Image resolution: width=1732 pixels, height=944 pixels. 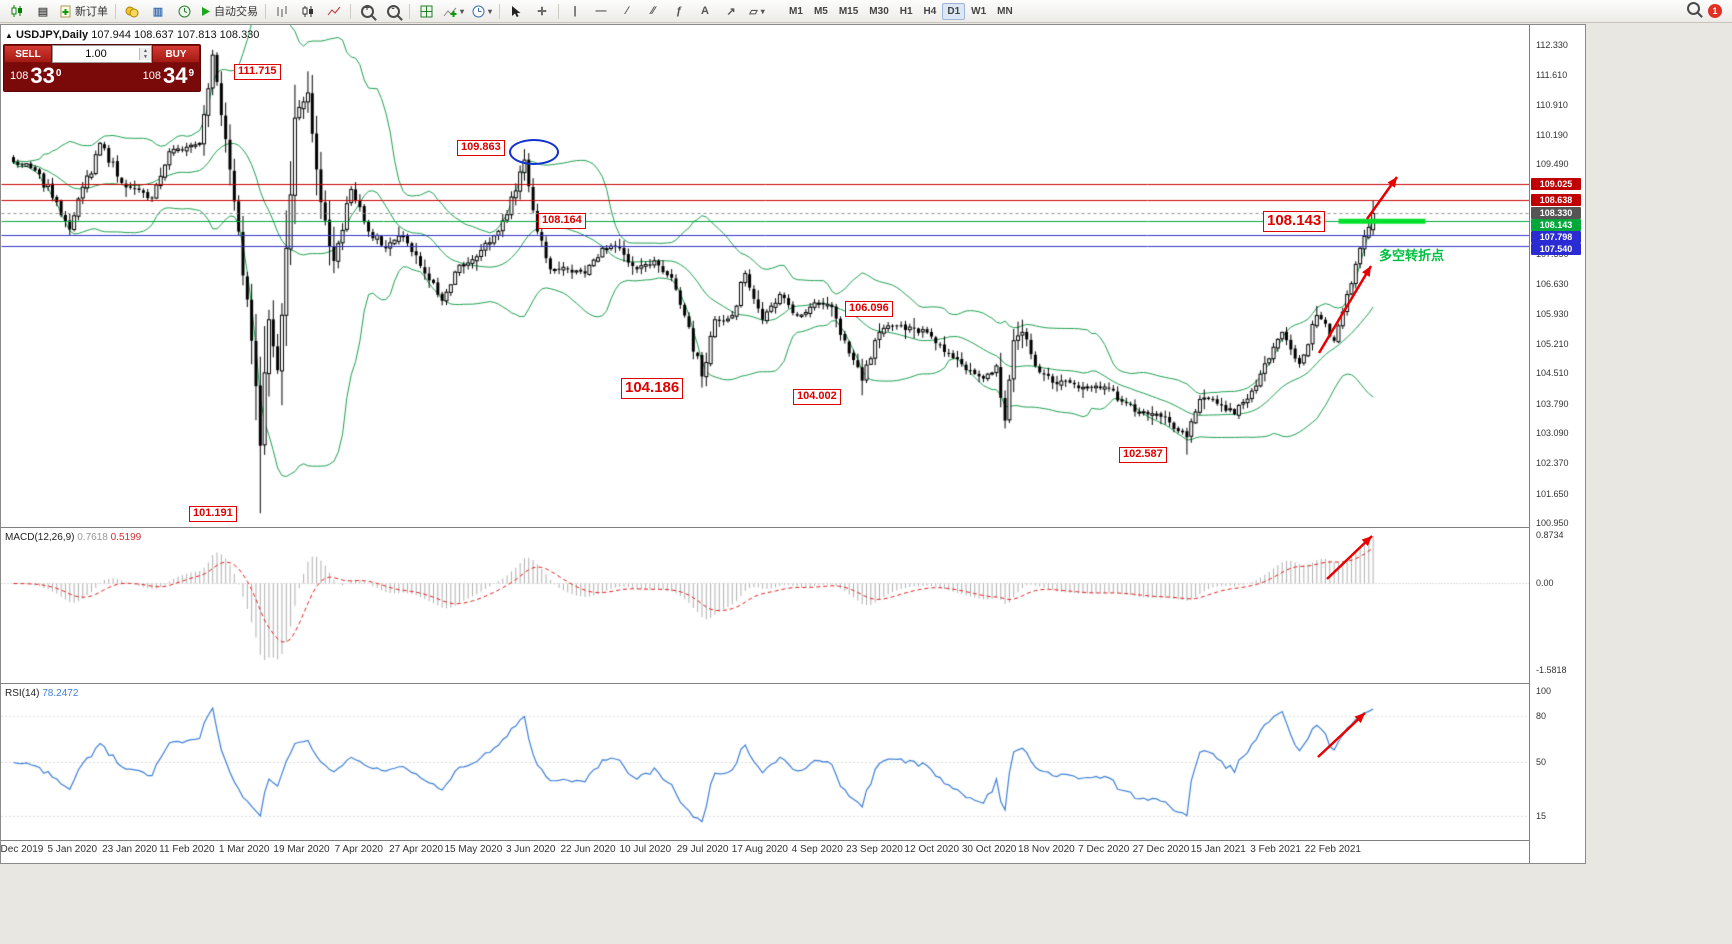 I want to click on line-chart-icon, so click(x=334, y=11).